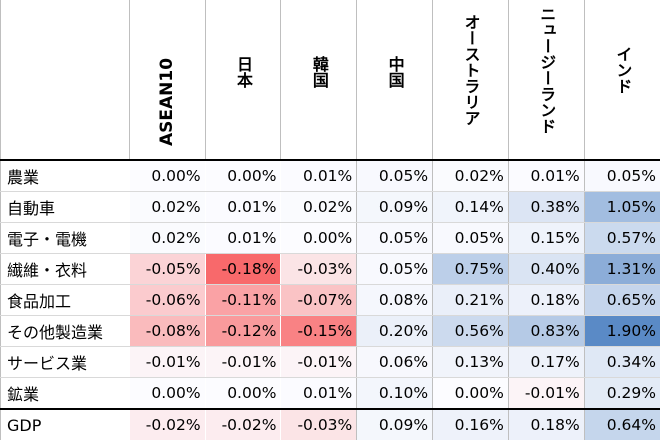  I want to click on heatmap-cell: 0.15%, so click(546, 238).